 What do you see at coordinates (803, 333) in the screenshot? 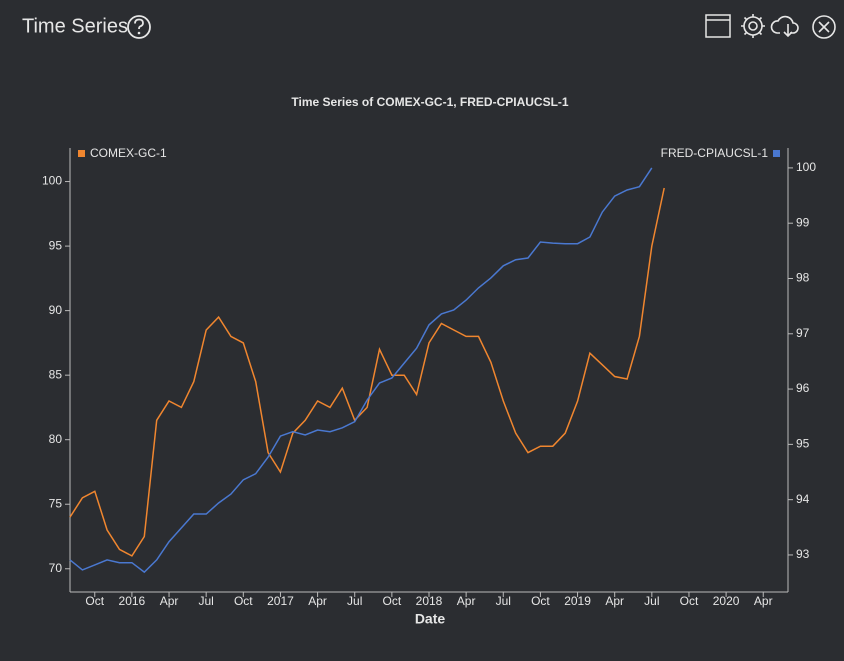
I see `y2-tick-label: 97` at bounding box center [803, 333].